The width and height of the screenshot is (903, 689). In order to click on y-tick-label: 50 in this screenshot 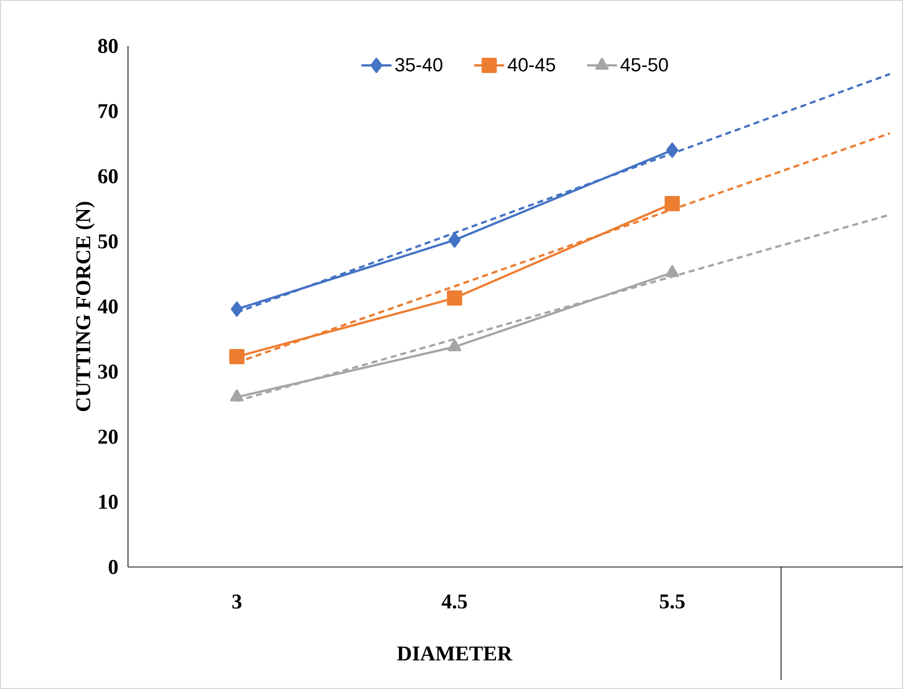, I will do `click(108, 241)`.